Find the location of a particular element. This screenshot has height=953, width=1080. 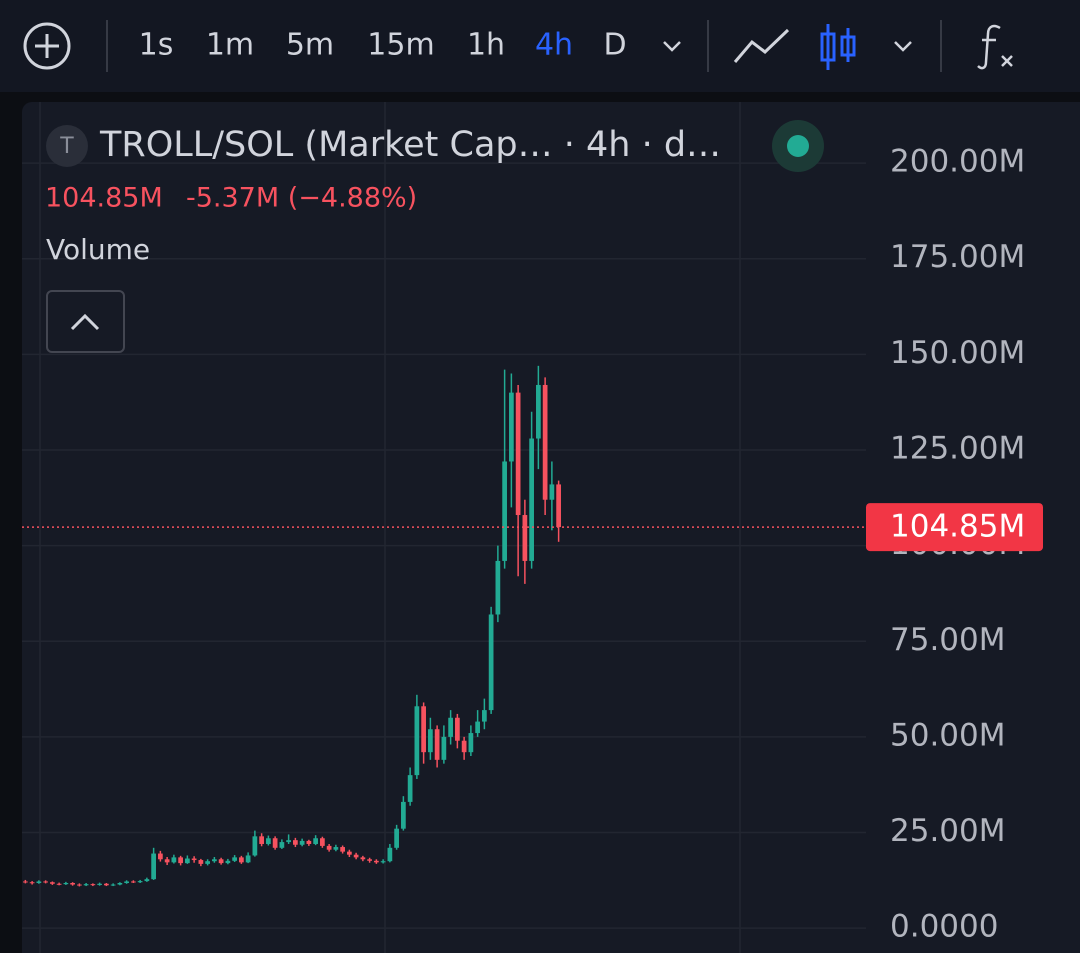

add-button is located at coordinates (47, 46).